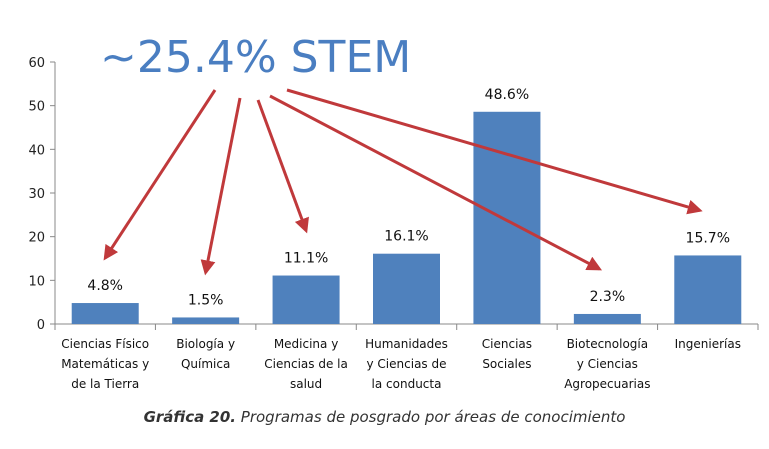 The height and width of the screenshot is (449, 769). I want to click on category-label: Medicina y Ciencias de la salud, so click(306, 364).